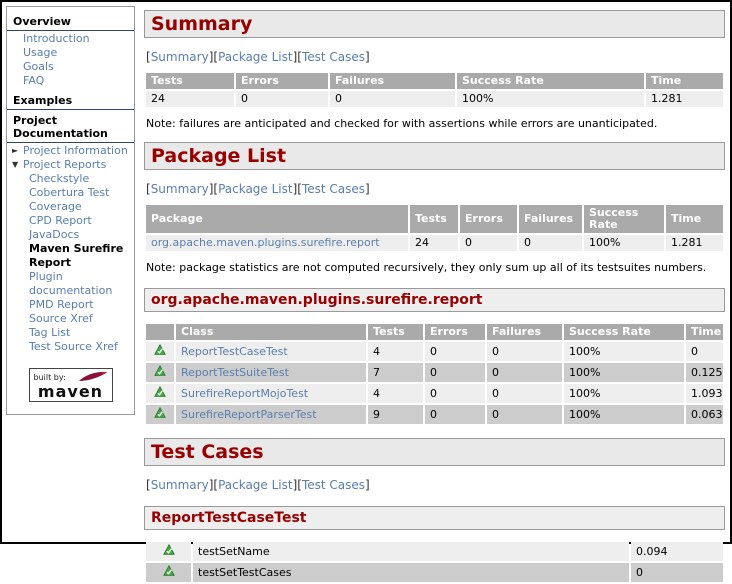  I want to click on sidebar-item-cobertura-test: Cobertura Test, so click(69, 192).